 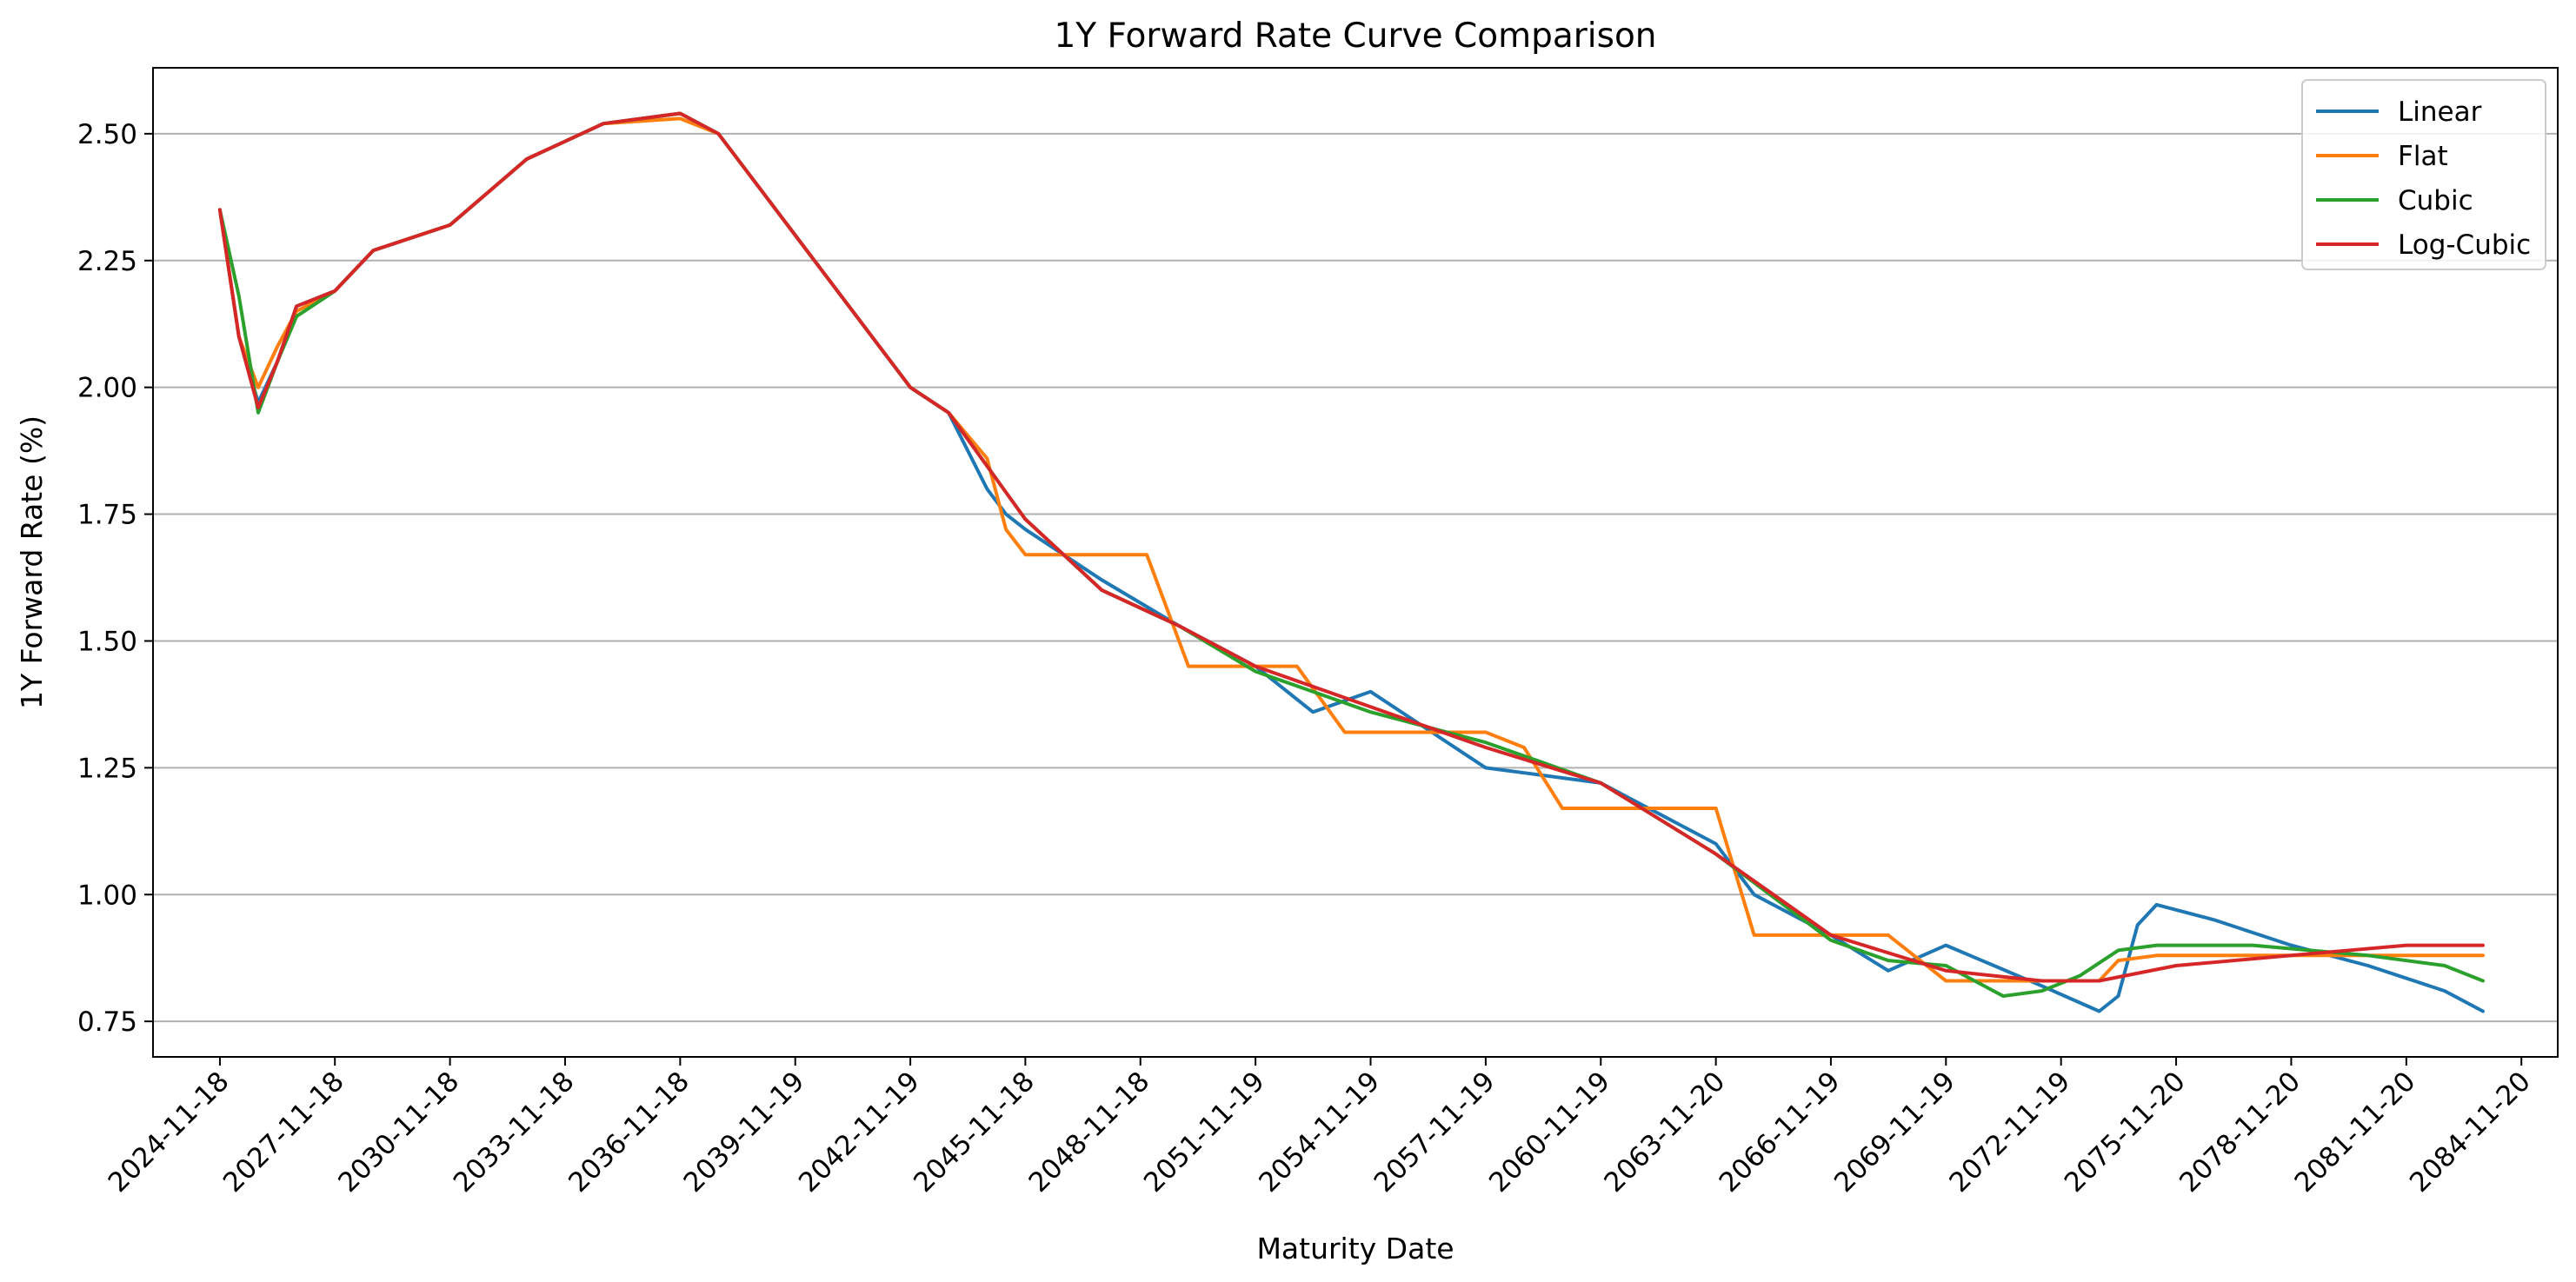 What do you see at coordinates (1355, 1248) in the screenshot?
I see `x-axis-label: Maturity Date` at bounding box center [1355, 1248].